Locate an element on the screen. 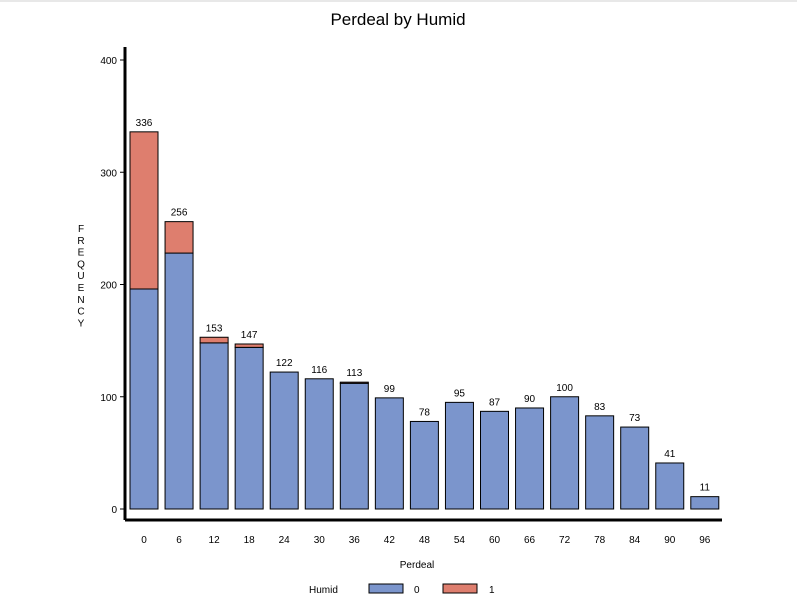  data-label: 11 is located at coordinates (705, 488).